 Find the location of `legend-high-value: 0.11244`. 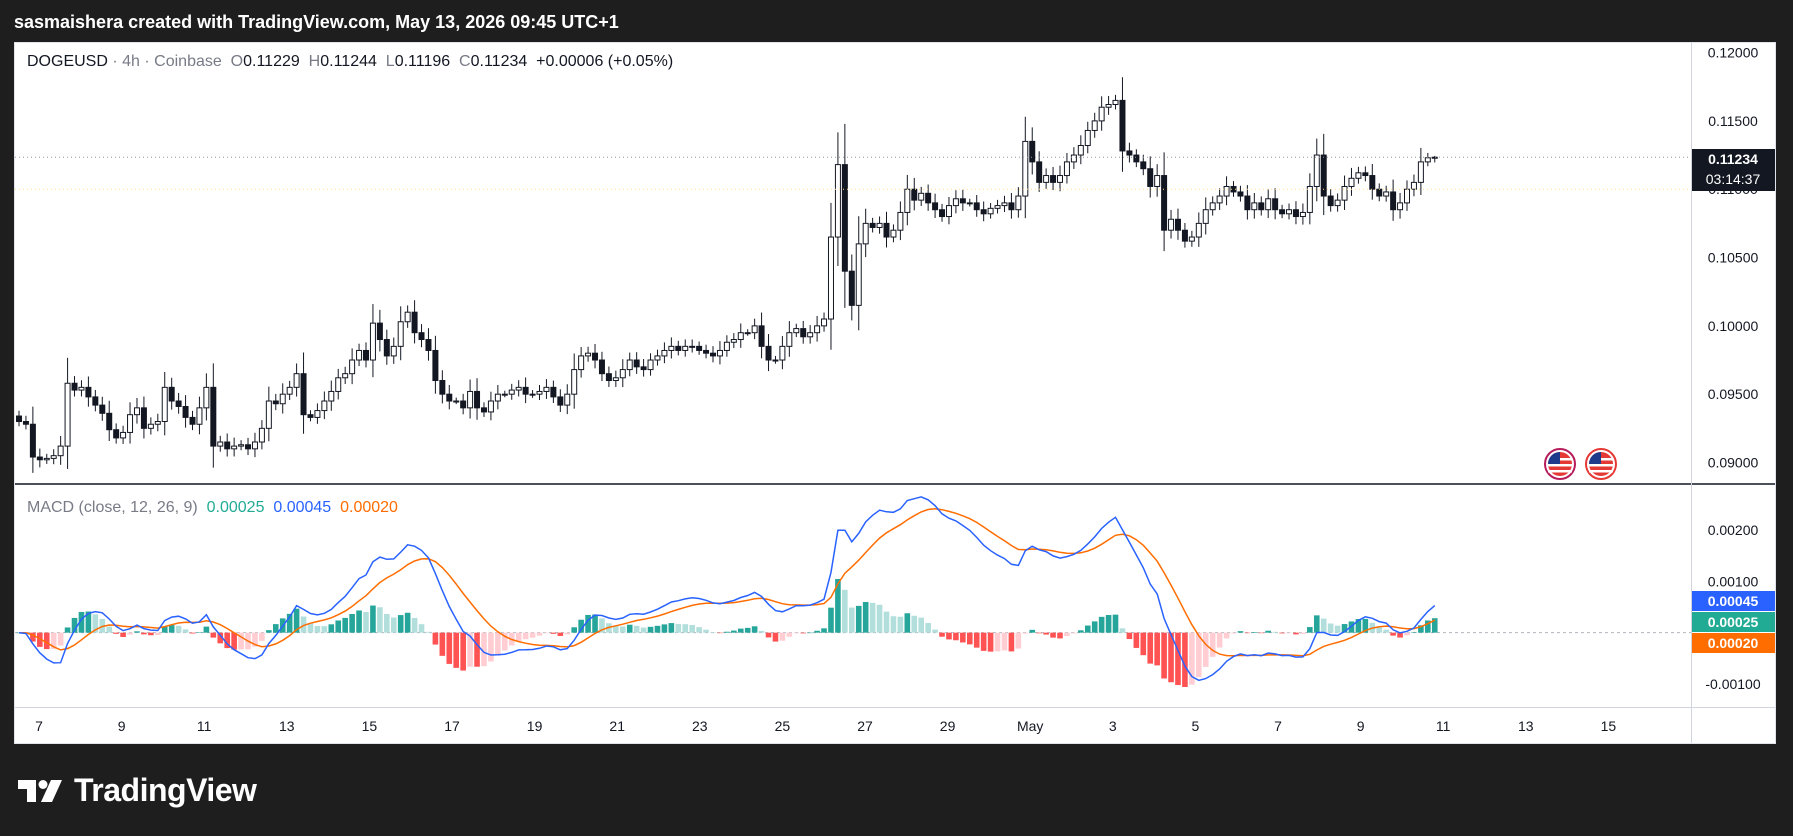

legend-high-value: 0.11244 is located at coordinates (348, 61).